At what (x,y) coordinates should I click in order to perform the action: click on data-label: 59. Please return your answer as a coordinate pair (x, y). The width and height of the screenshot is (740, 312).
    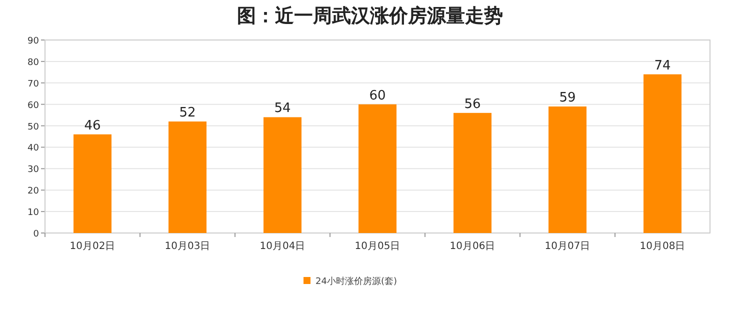
    Looking at the image, I should click on (567, 98).